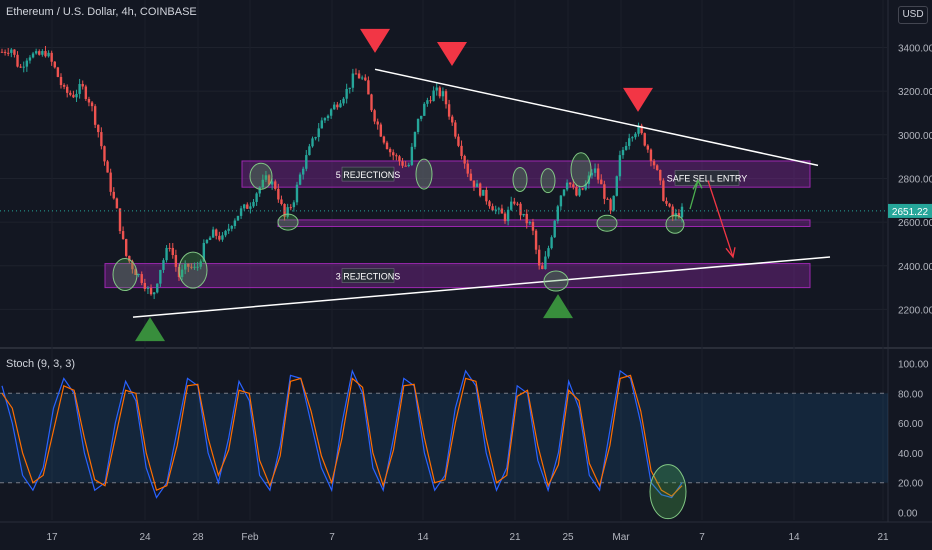  What do you see at coordinates (368, 277) in the screenshot?
I see `zone-label: 3 REJECTIONS` at bounding box center [368, 277].